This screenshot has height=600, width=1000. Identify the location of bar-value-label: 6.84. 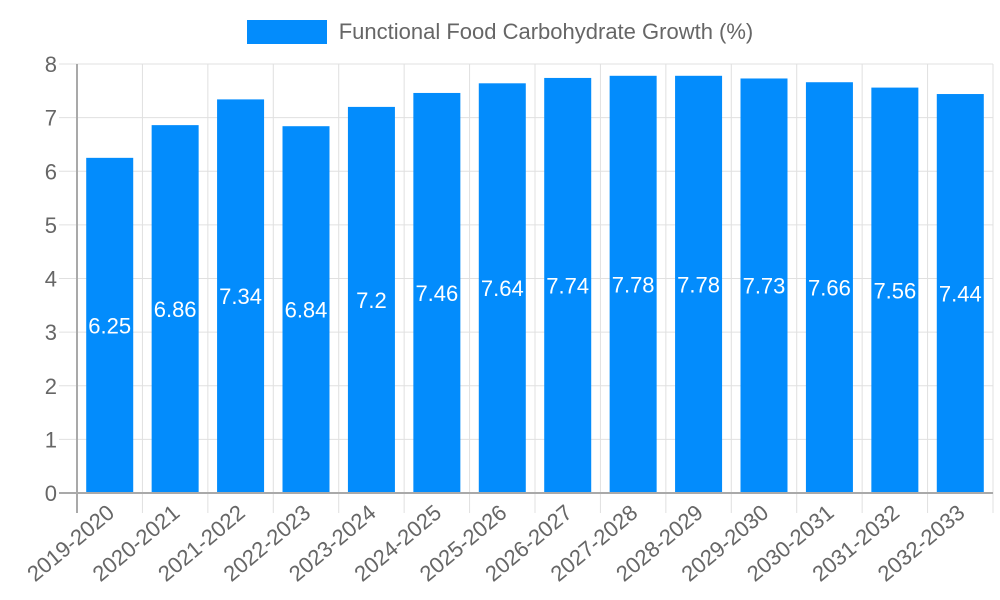
(306, 310).